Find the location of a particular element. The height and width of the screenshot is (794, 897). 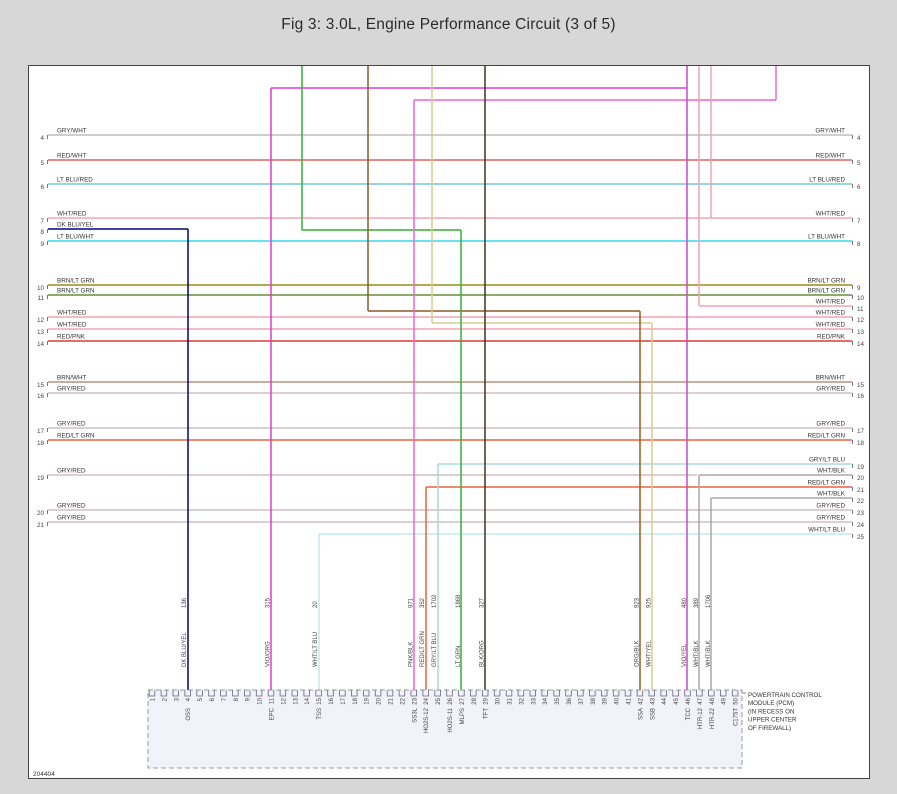

connector-pin-number: 30 is located at coordinates (499, 700).